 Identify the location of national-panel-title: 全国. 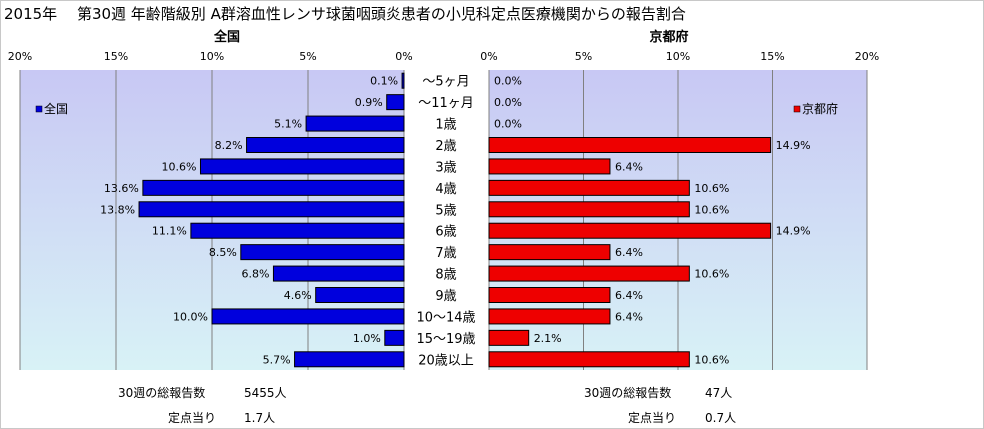
(226, 37).